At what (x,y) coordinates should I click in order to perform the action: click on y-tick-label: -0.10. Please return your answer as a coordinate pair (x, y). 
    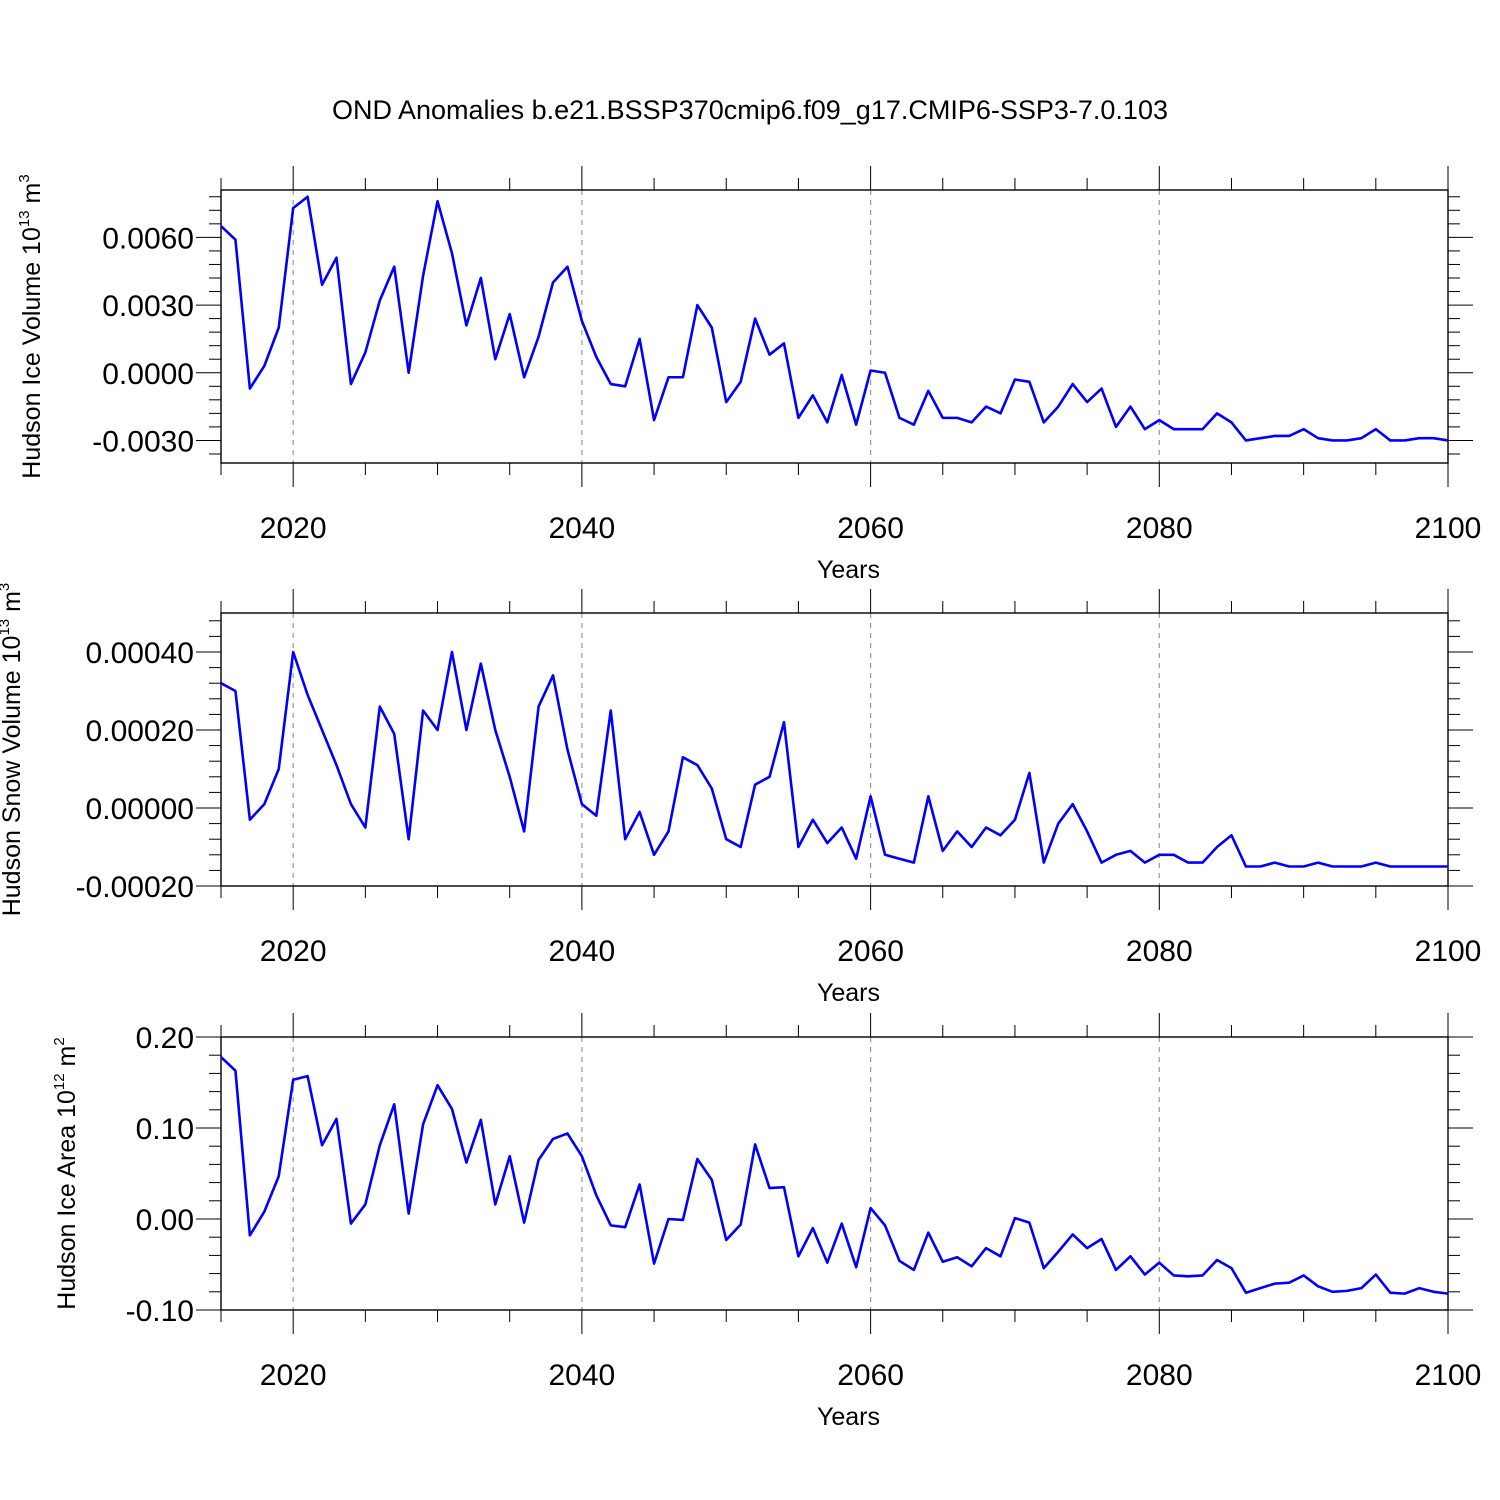
    Looking at the image, I should click on (160, 1311).